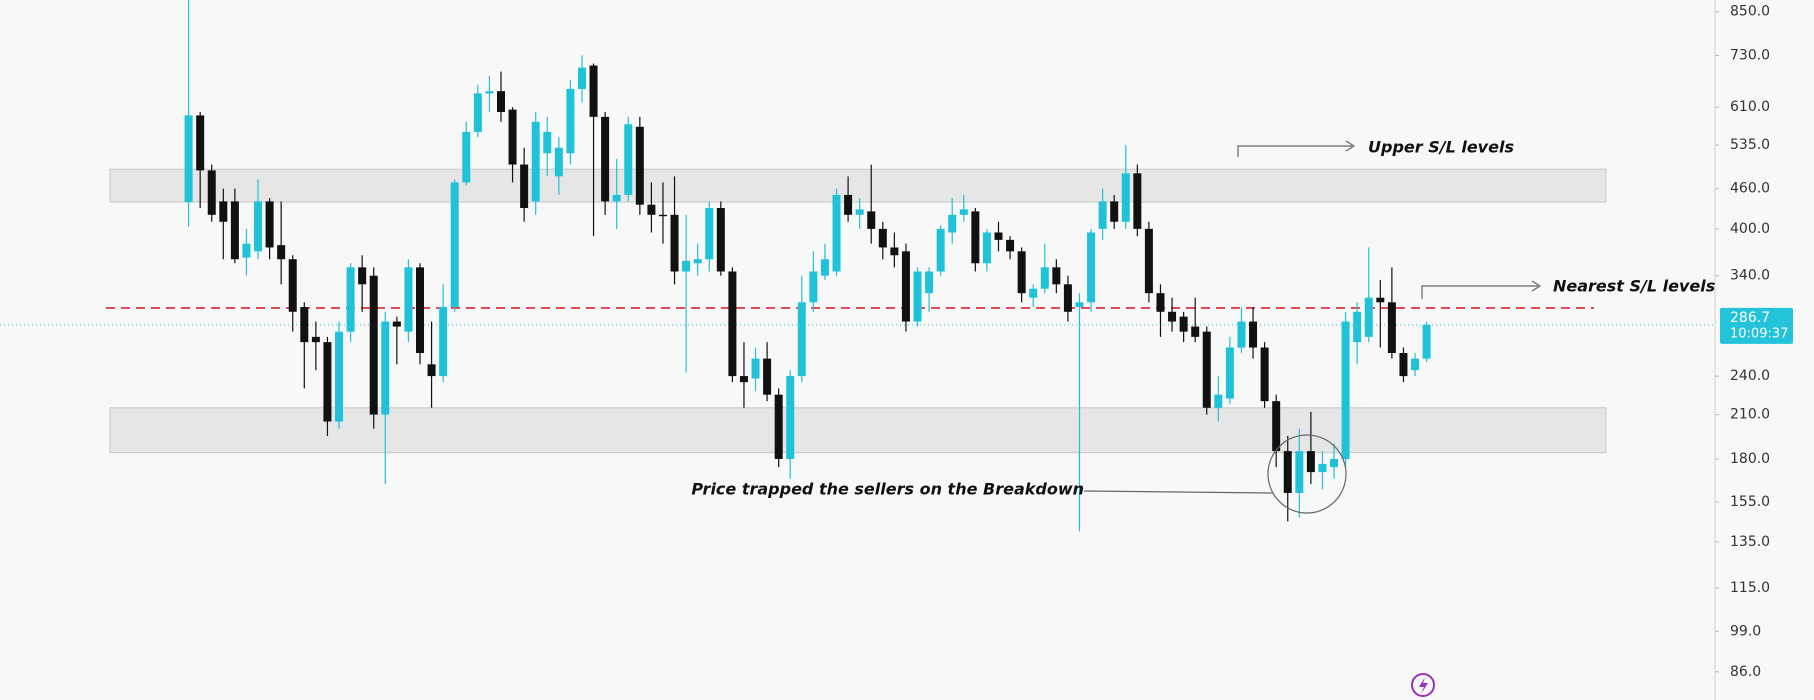 The width and height of the screenshot is (1814, 700). I want to click on last-price-label: 286.7, so click(1750, 318).